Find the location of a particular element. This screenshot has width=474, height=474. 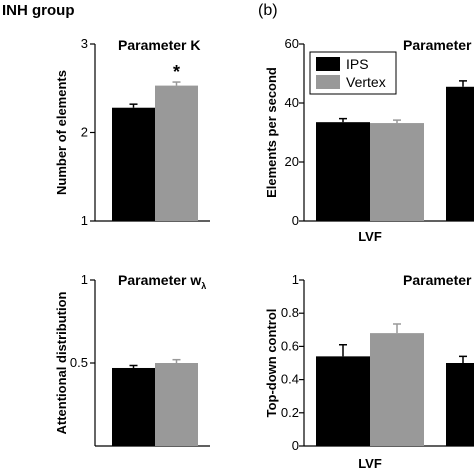

parameter-w-title-subscript: λ is located at coordinates (203, 286).